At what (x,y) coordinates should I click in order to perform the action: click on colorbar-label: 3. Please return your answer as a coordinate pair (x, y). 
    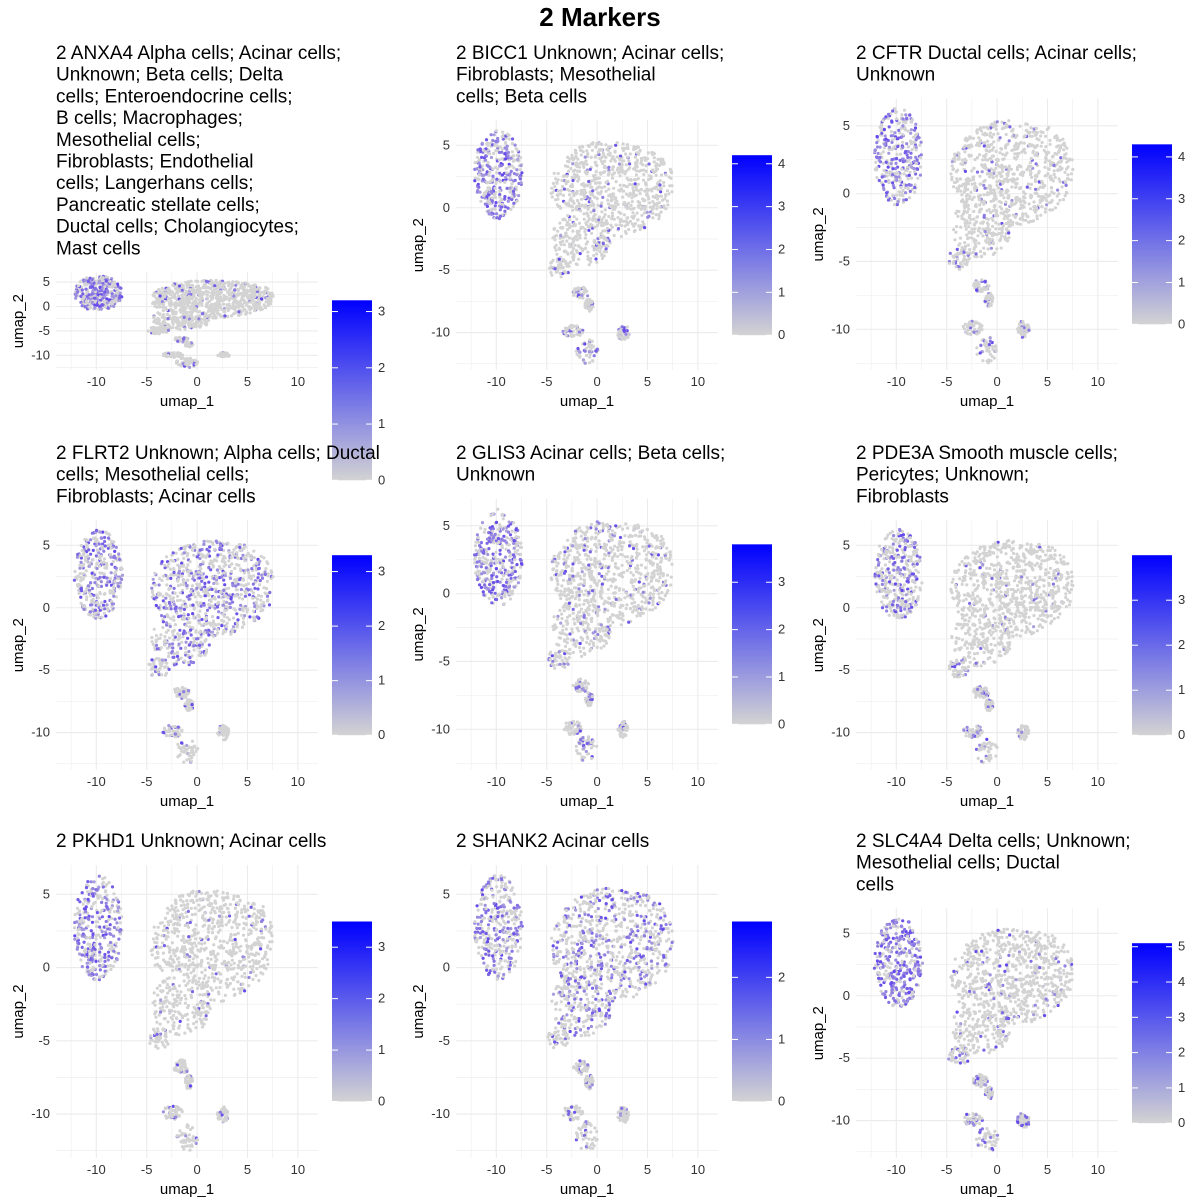
    Looking at the image, I should click on (381, 311).